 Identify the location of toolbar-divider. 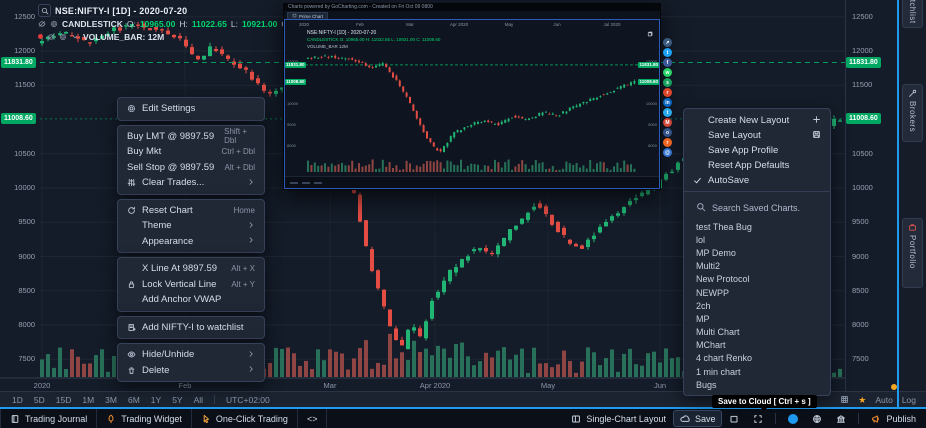
(463, 408).